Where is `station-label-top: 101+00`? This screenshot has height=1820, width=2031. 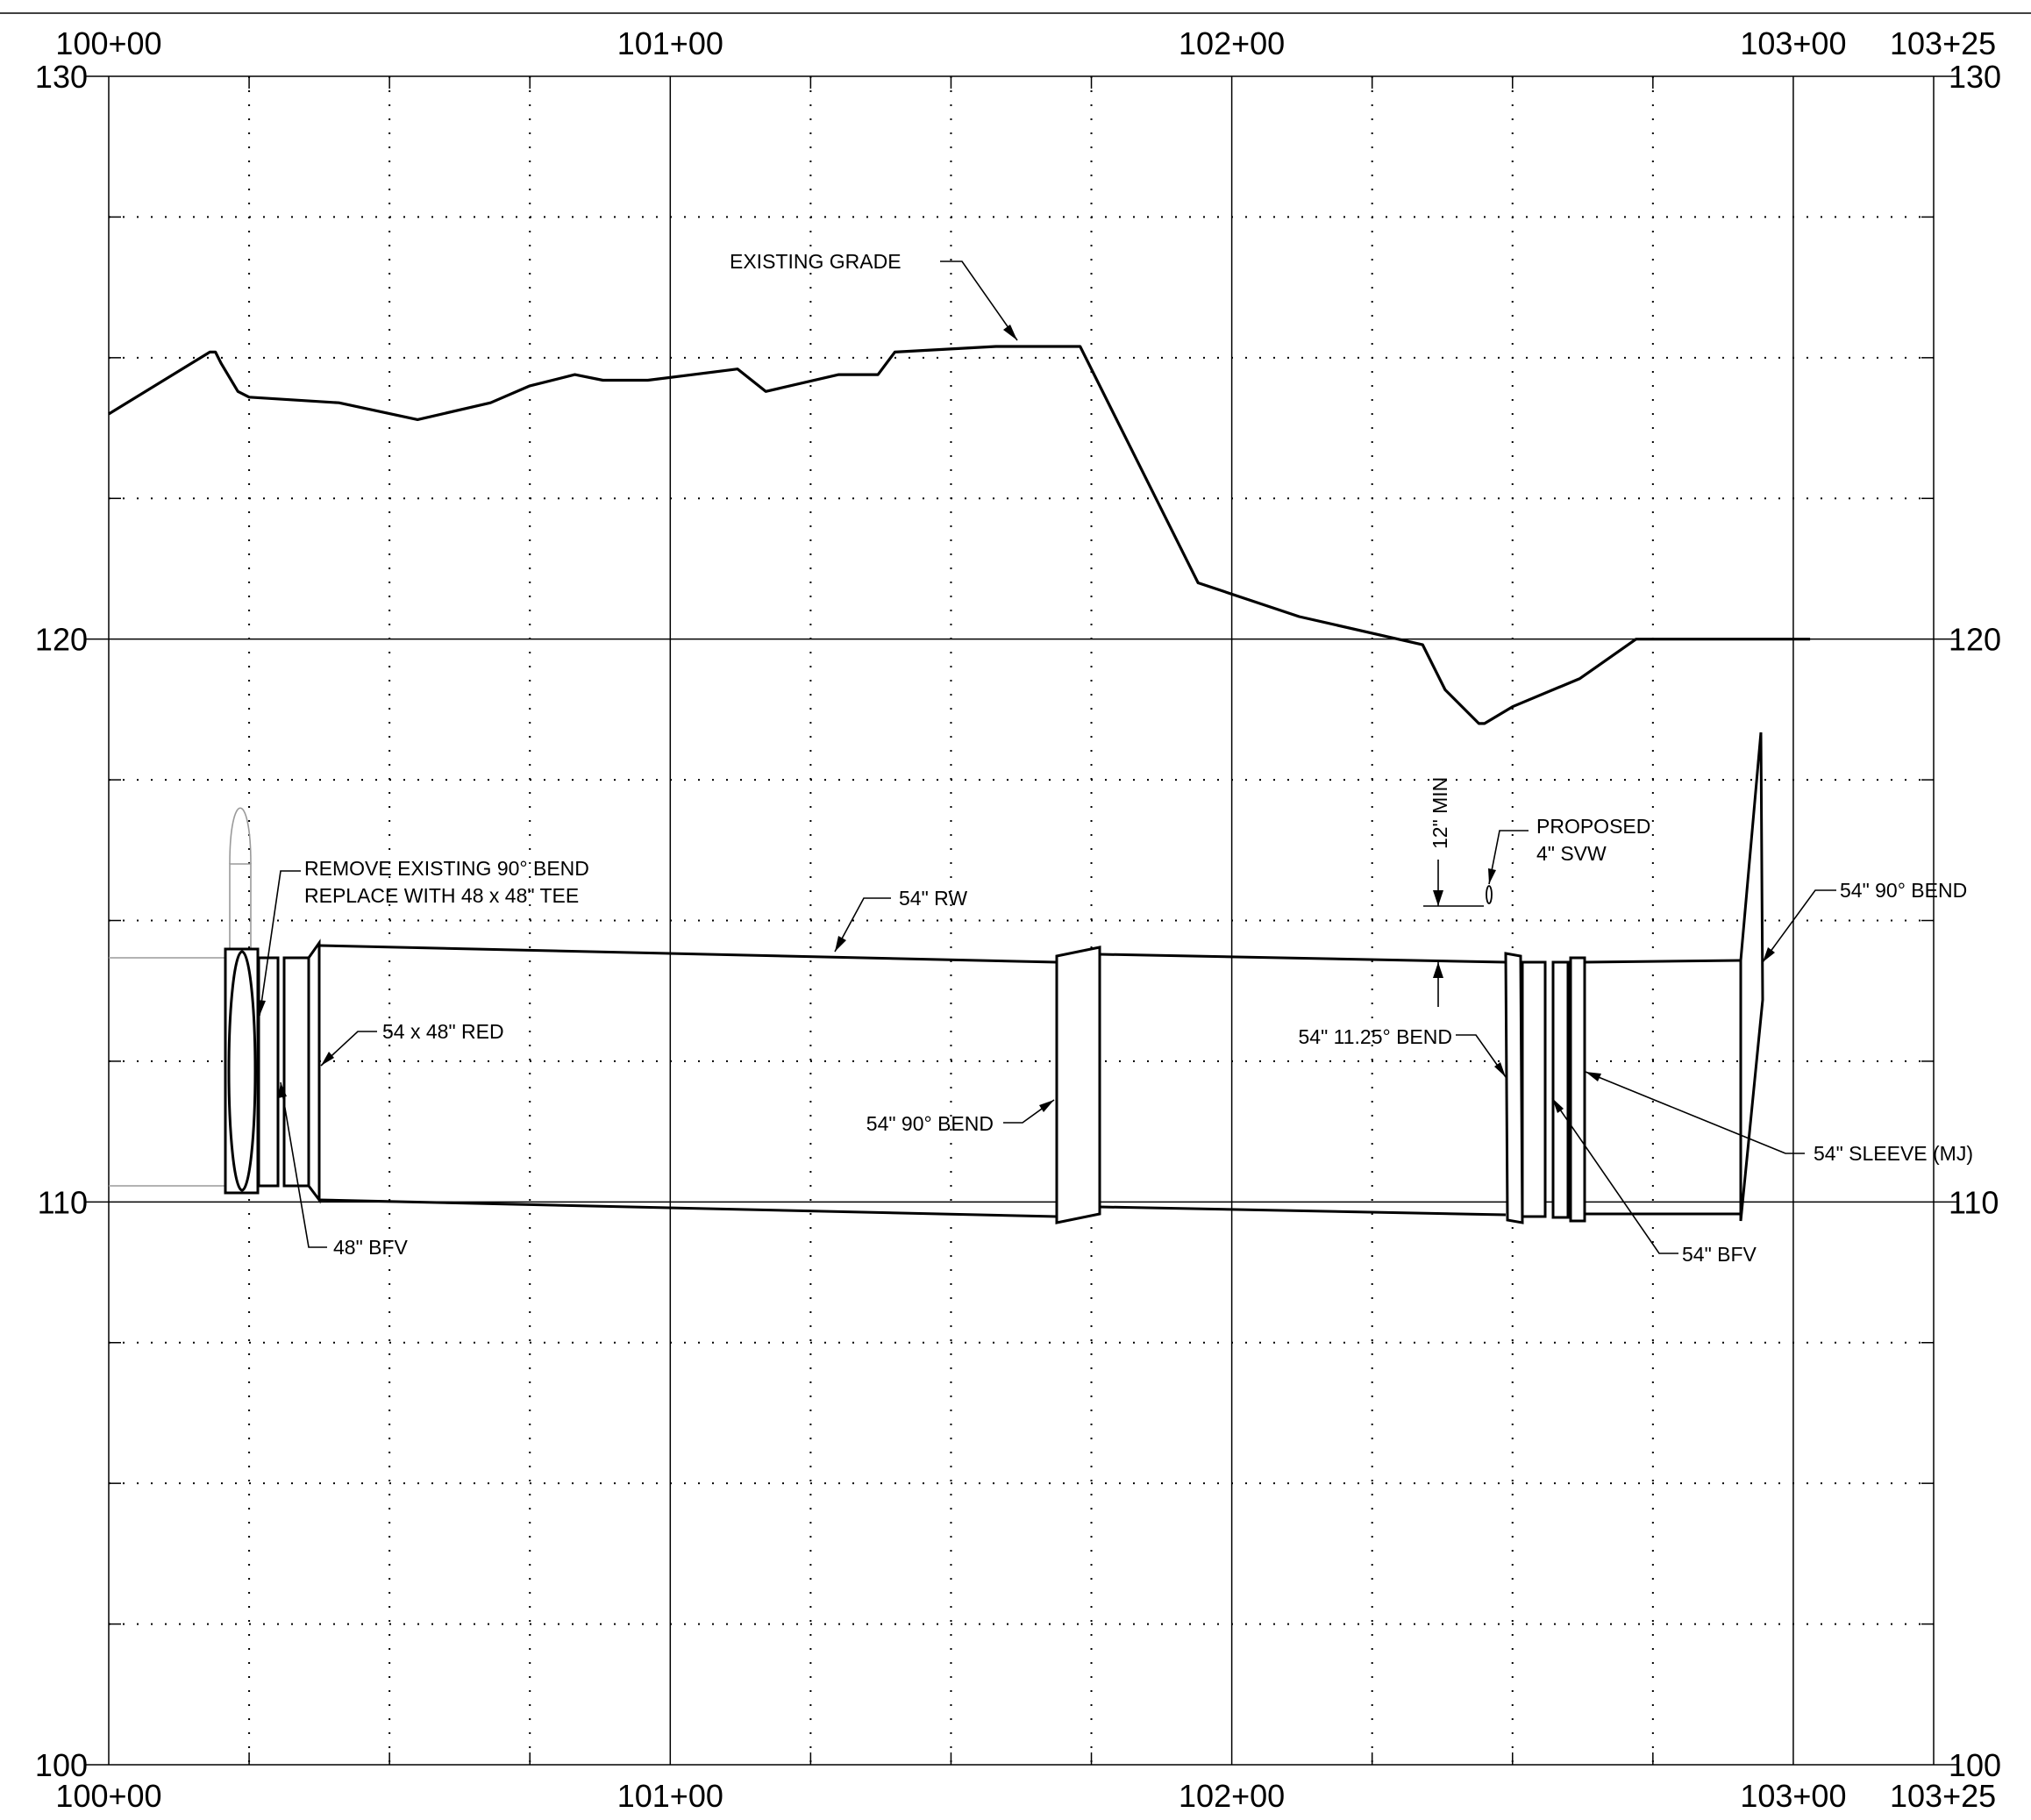
station-label-top: 101+00 is located at coordinates (670, 43).